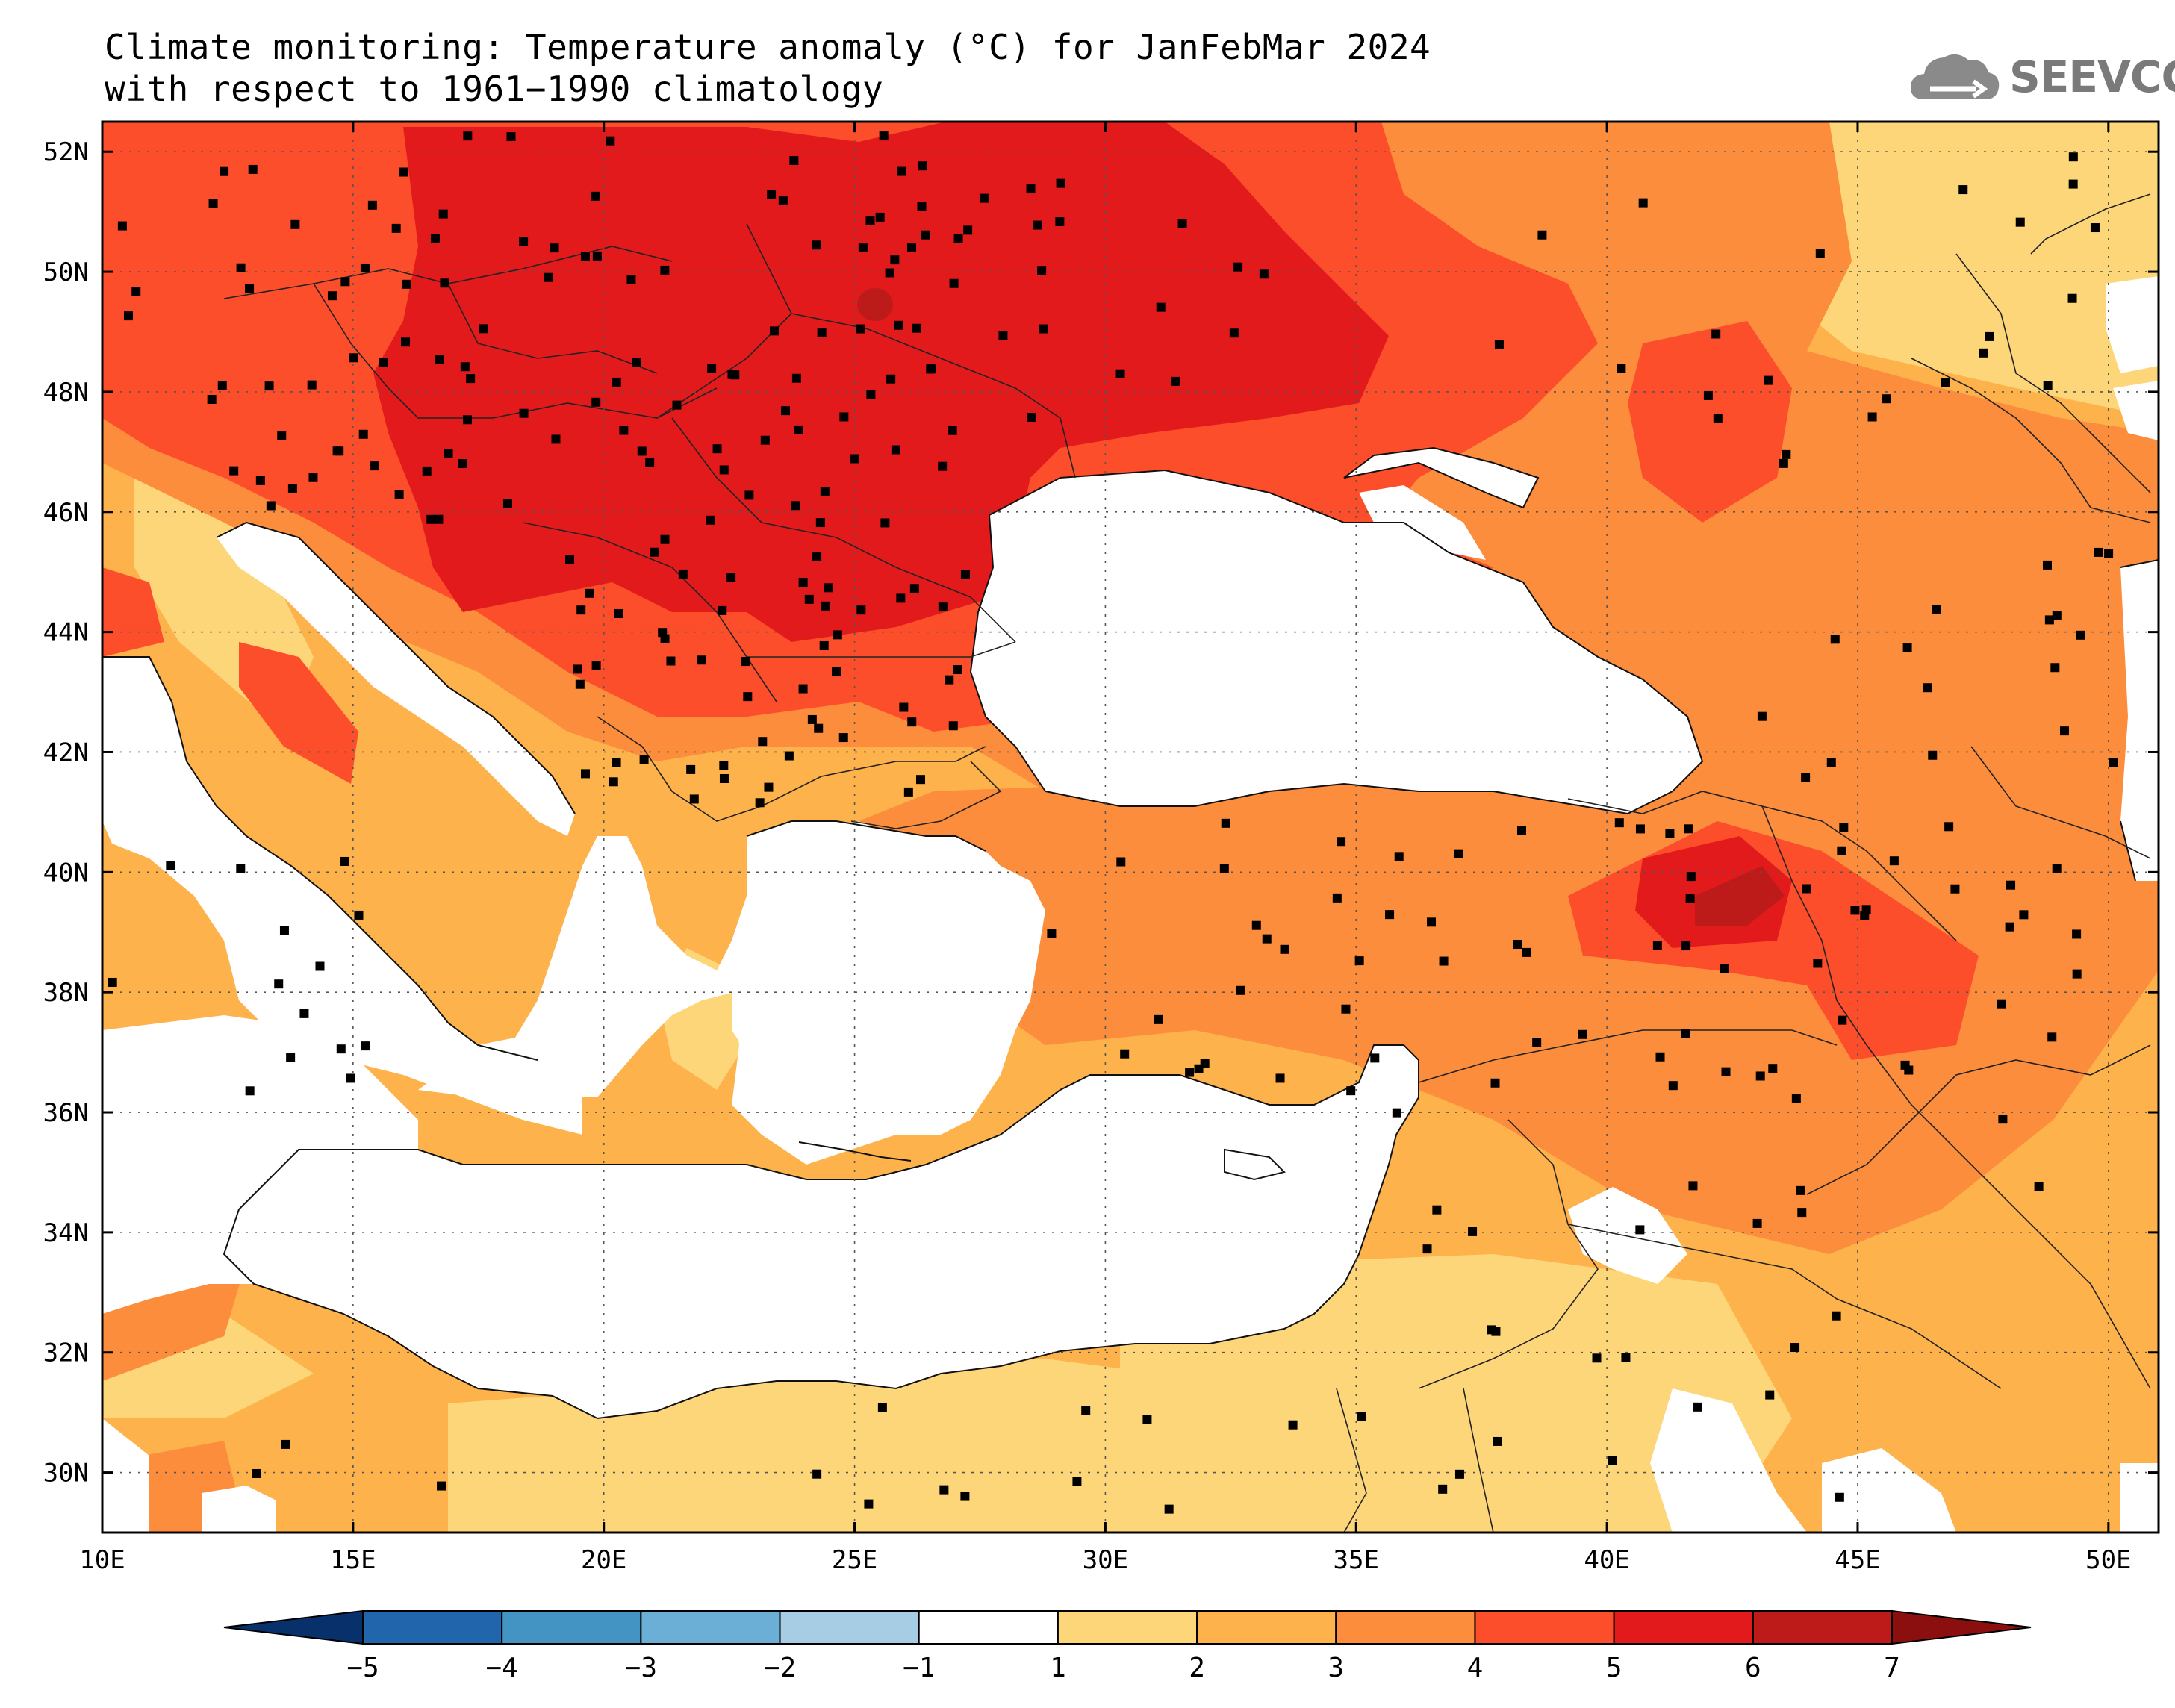 Image resolution: width=2175 pixels, height=1708 pixels. I want to click on colorbar-arrow-right, so click(1961, 1627).